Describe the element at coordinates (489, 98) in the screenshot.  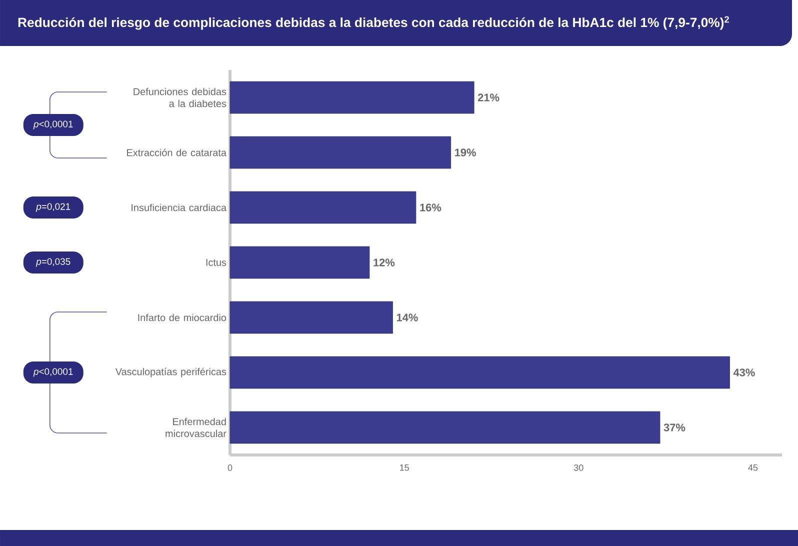
I see `data-label: 21%` at that location.